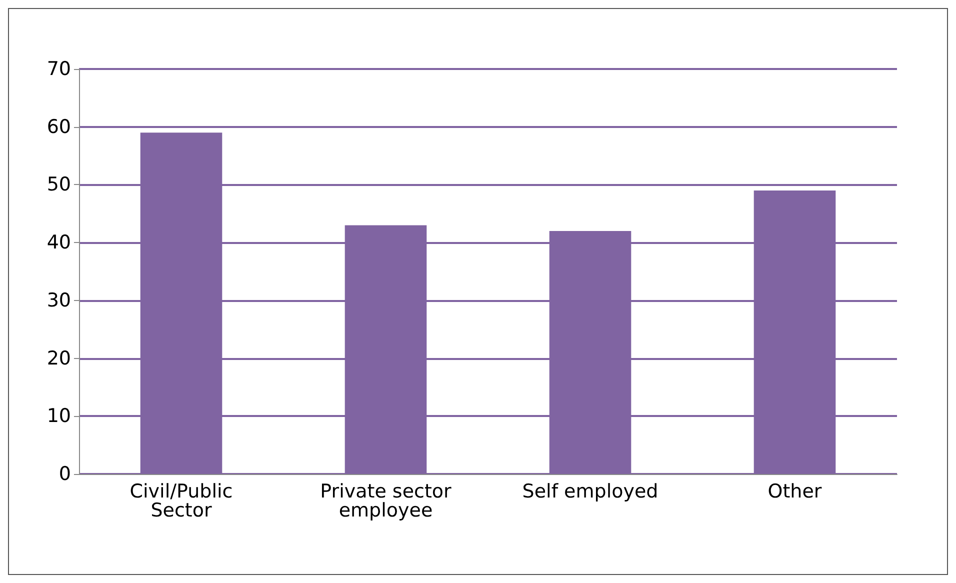 Image resolution: width=956 pixels, height=583 pixels. I want to click on y-tick-label: 70, so click(58, 69).